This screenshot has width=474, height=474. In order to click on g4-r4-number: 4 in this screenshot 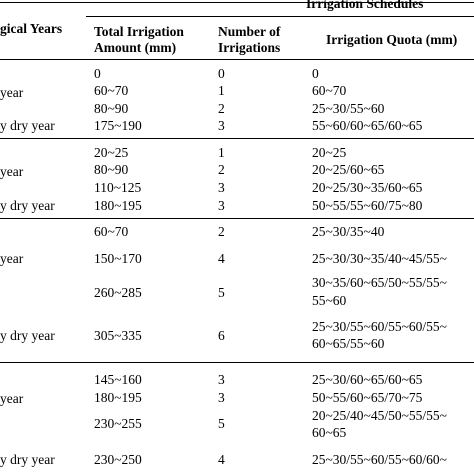, I will do `click(221, 459)`.